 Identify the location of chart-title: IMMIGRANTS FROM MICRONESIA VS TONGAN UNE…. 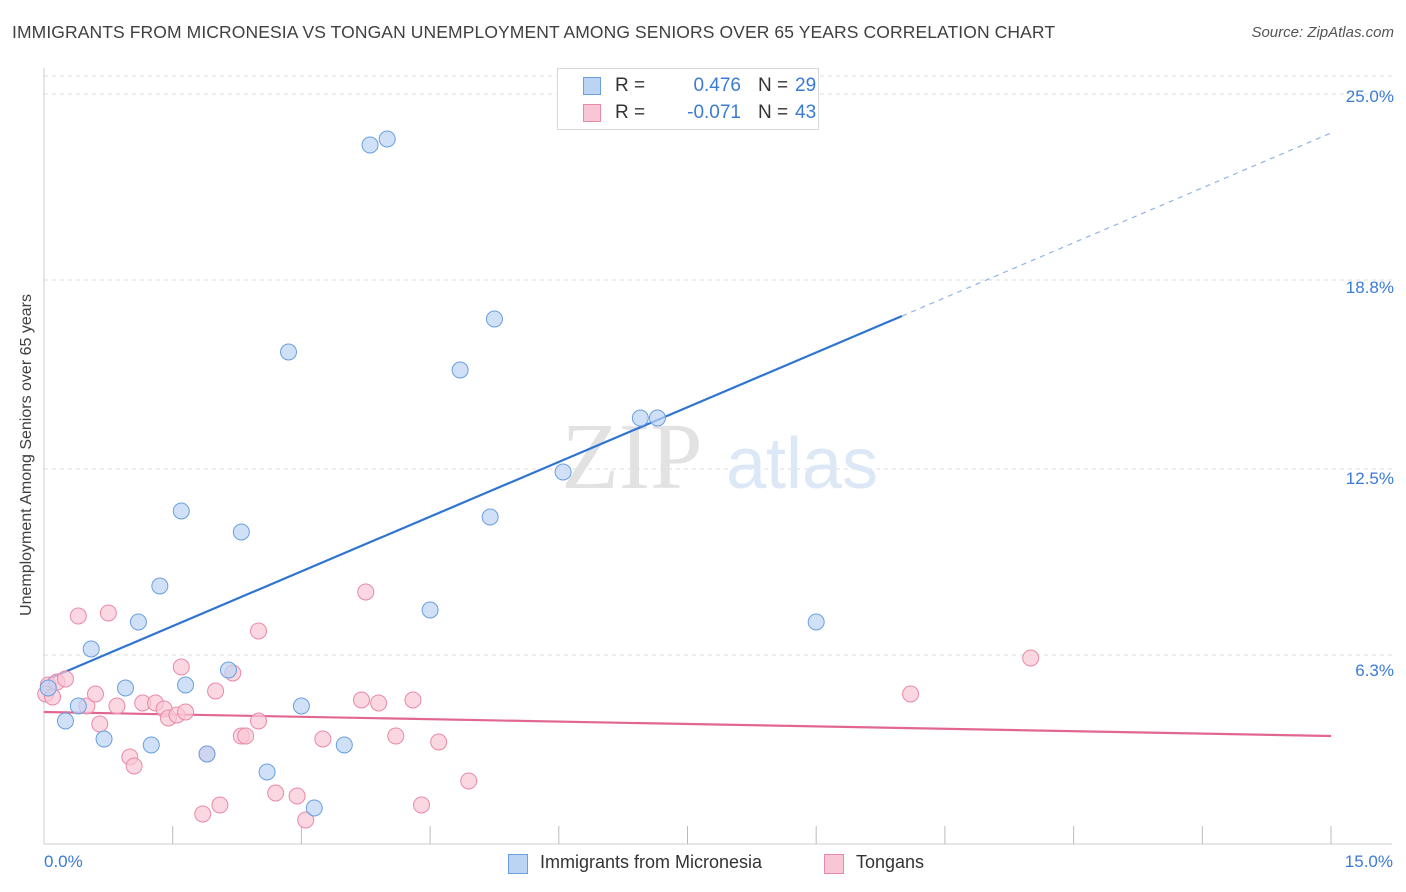
(534, 32).